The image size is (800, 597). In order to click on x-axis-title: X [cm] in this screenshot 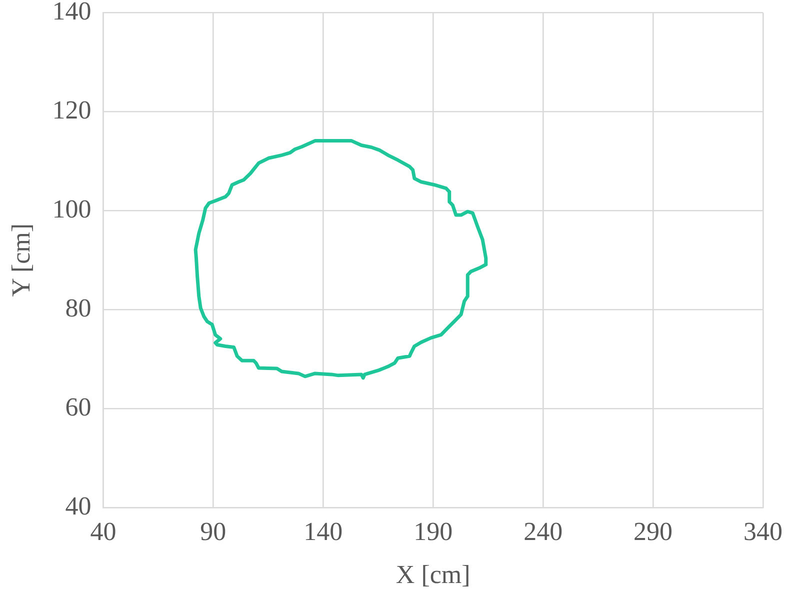, I will do `click(433, 575)`.